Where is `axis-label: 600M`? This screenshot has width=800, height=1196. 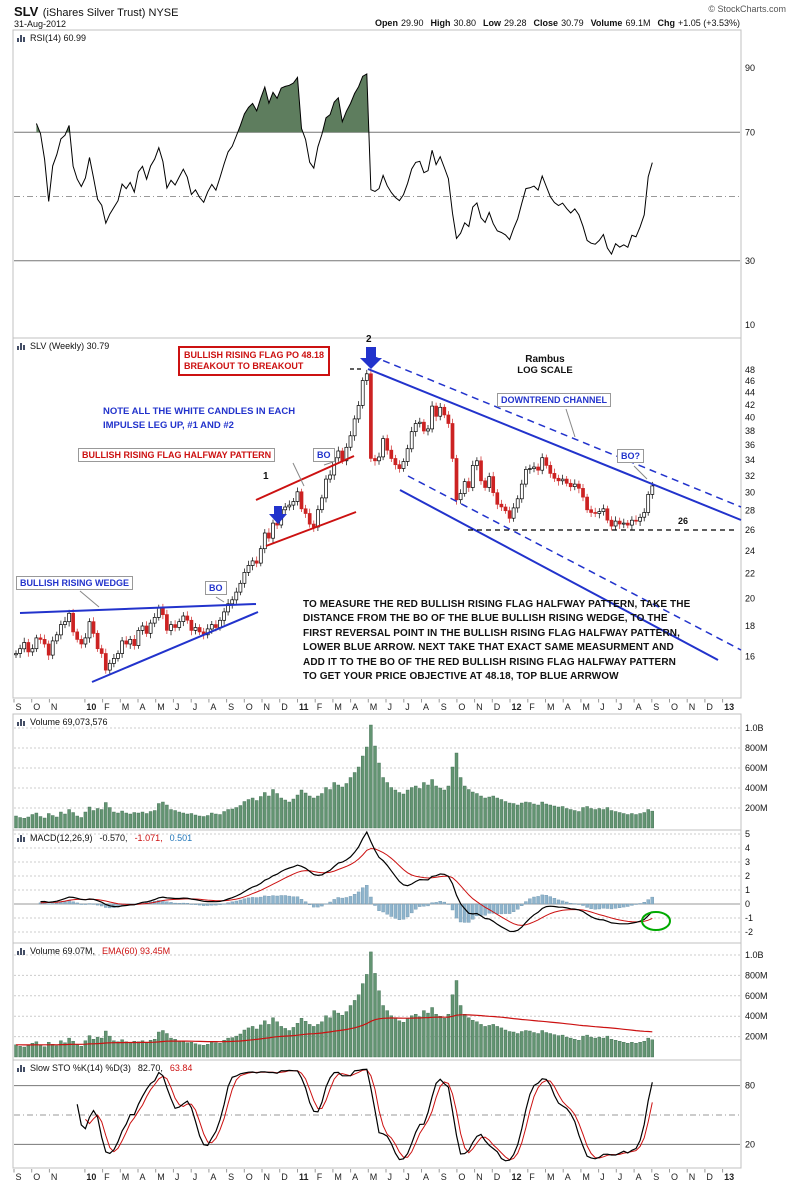
axis-label: 600M is located at coordinates (756, 996).